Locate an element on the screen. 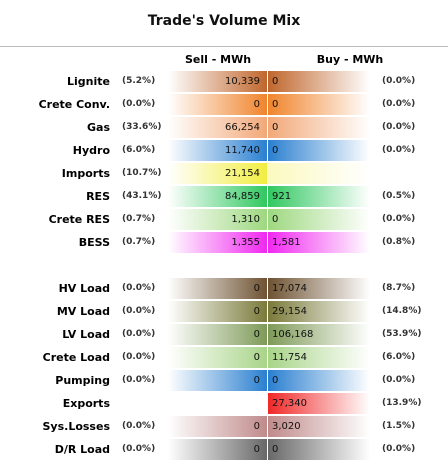 The height and width of the screenshot is (467, 448). row-label: Gas is located at coordinates (98, 127).